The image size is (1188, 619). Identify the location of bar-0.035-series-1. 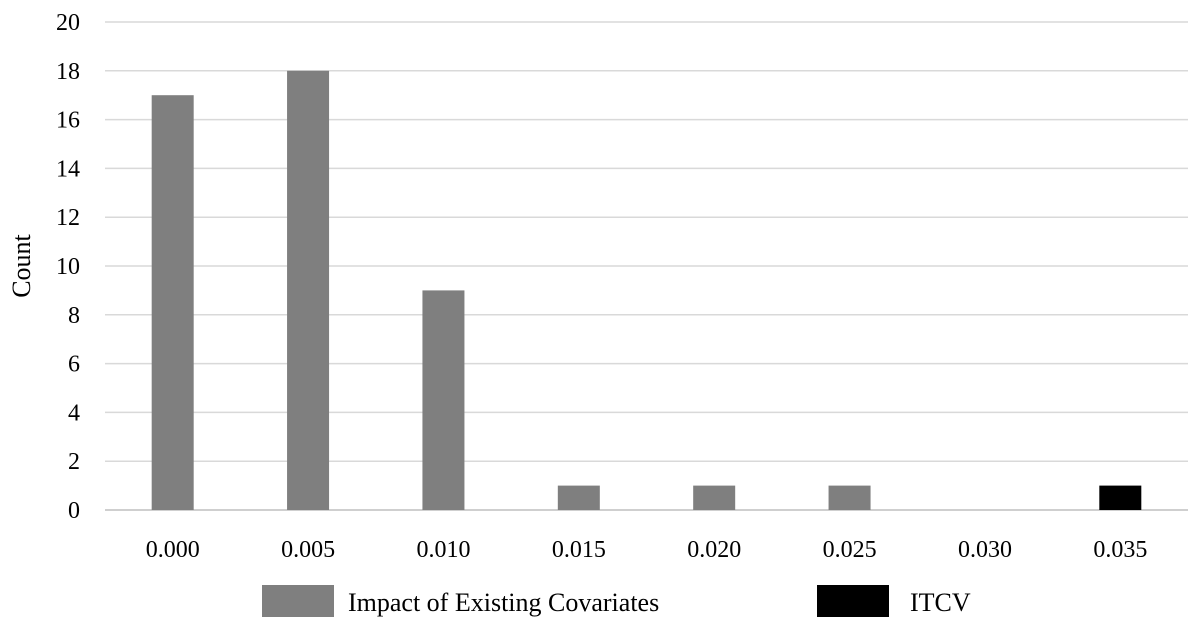
(1120, 497).